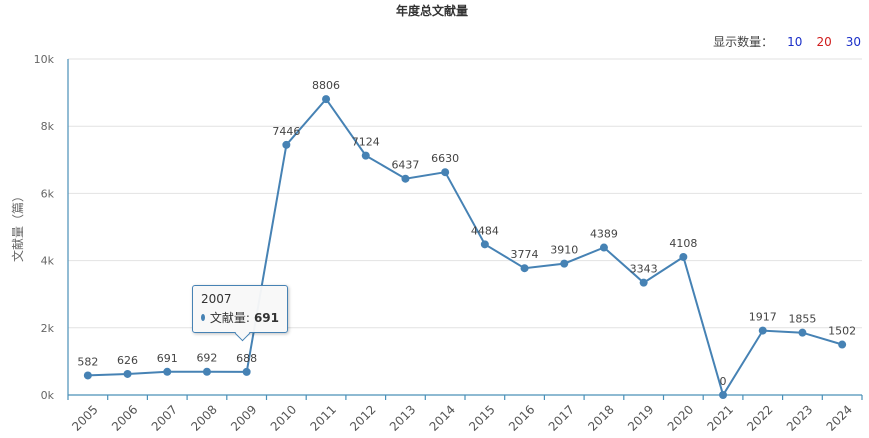  I want to click on data-label: 7446, so click(286, 131).